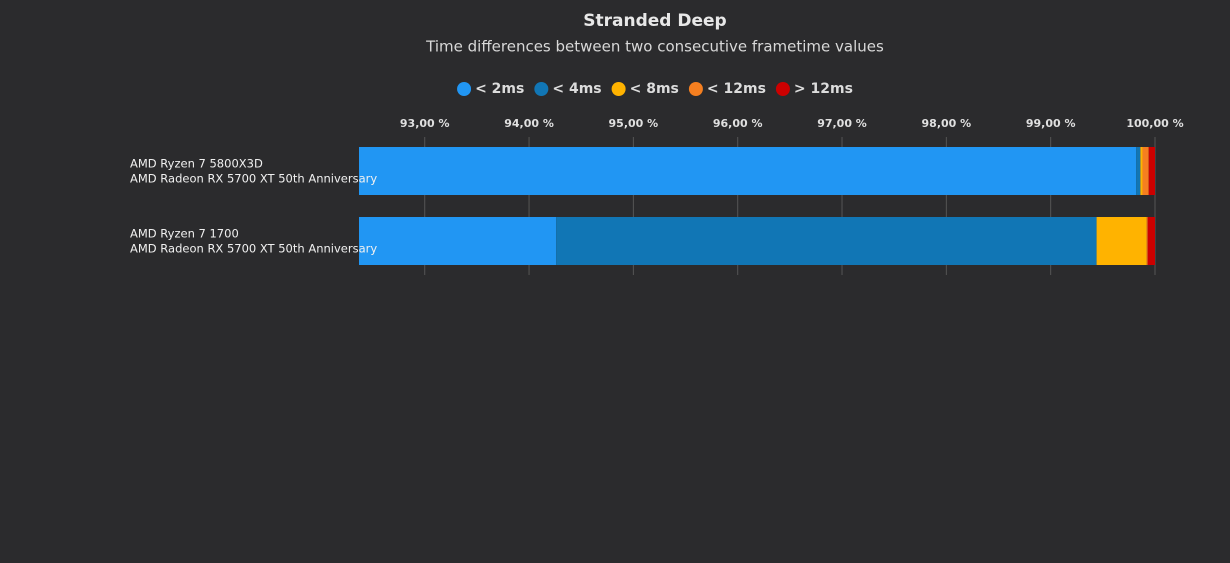 The width and height of the screenshot is (1230, 563). What do you see at coordinates (1154, 123) in the screenshot?
I see `x-tick-label: 100,00 %` at bounding box center [1154, 123].